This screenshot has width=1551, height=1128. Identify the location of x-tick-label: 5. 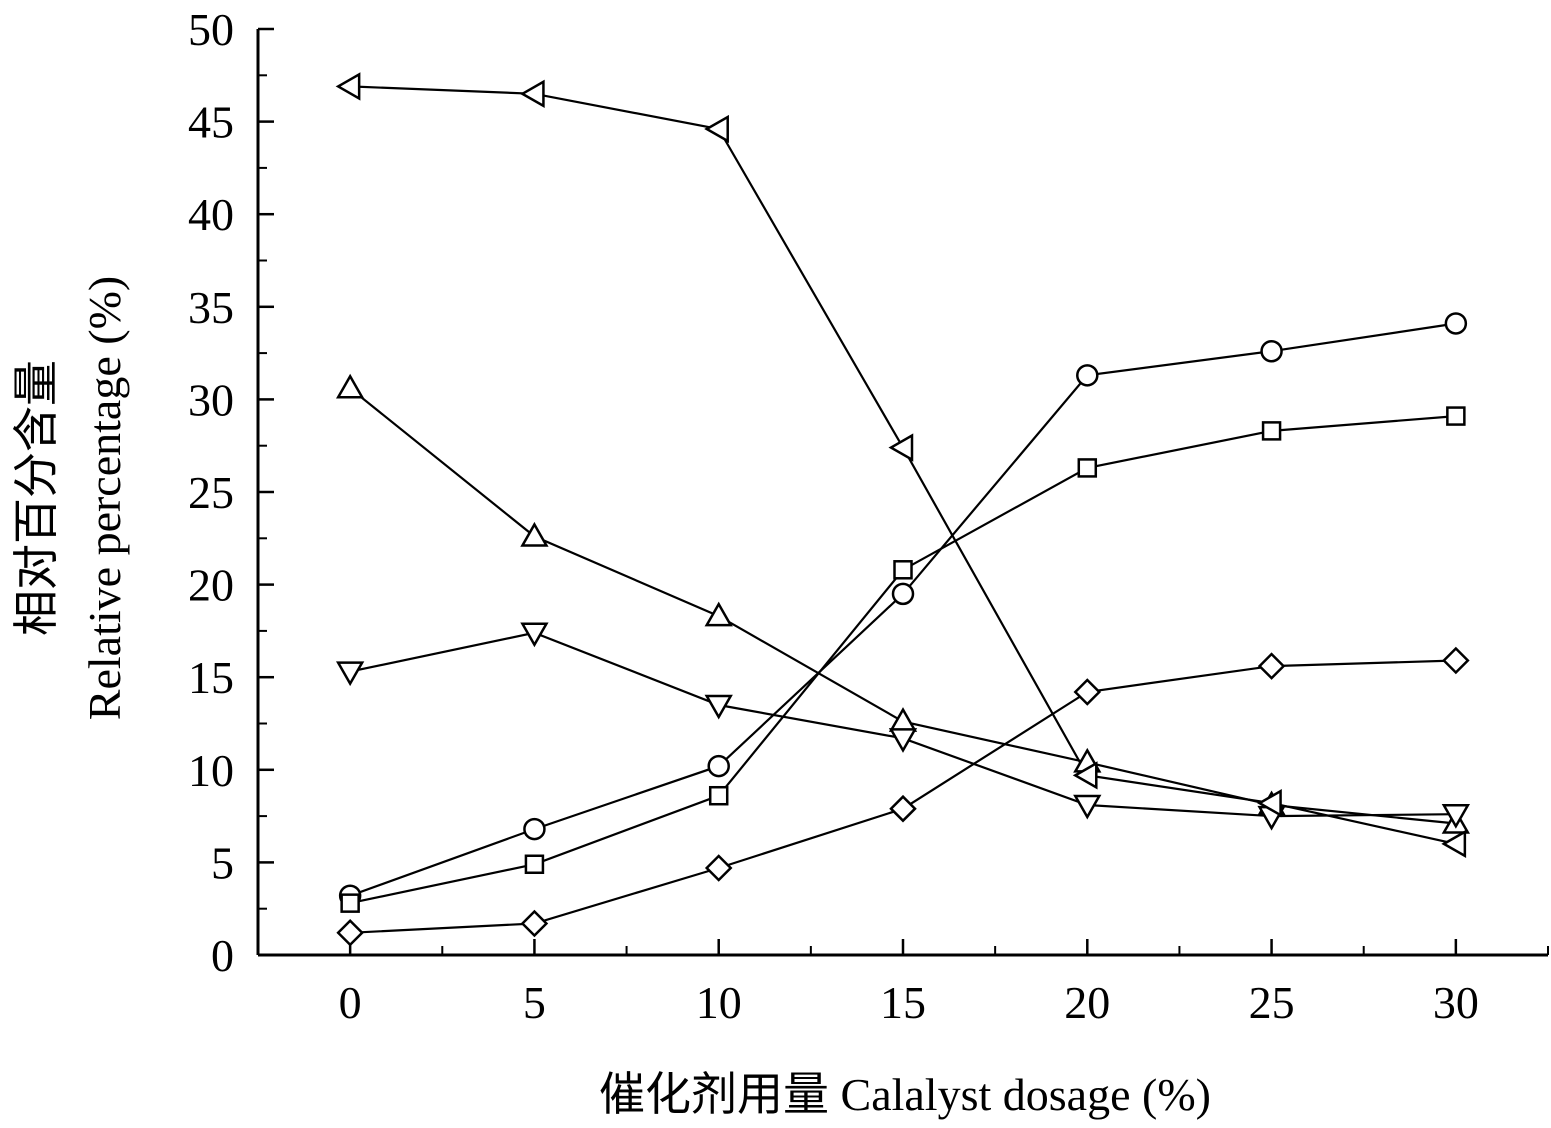
(534, 1002).